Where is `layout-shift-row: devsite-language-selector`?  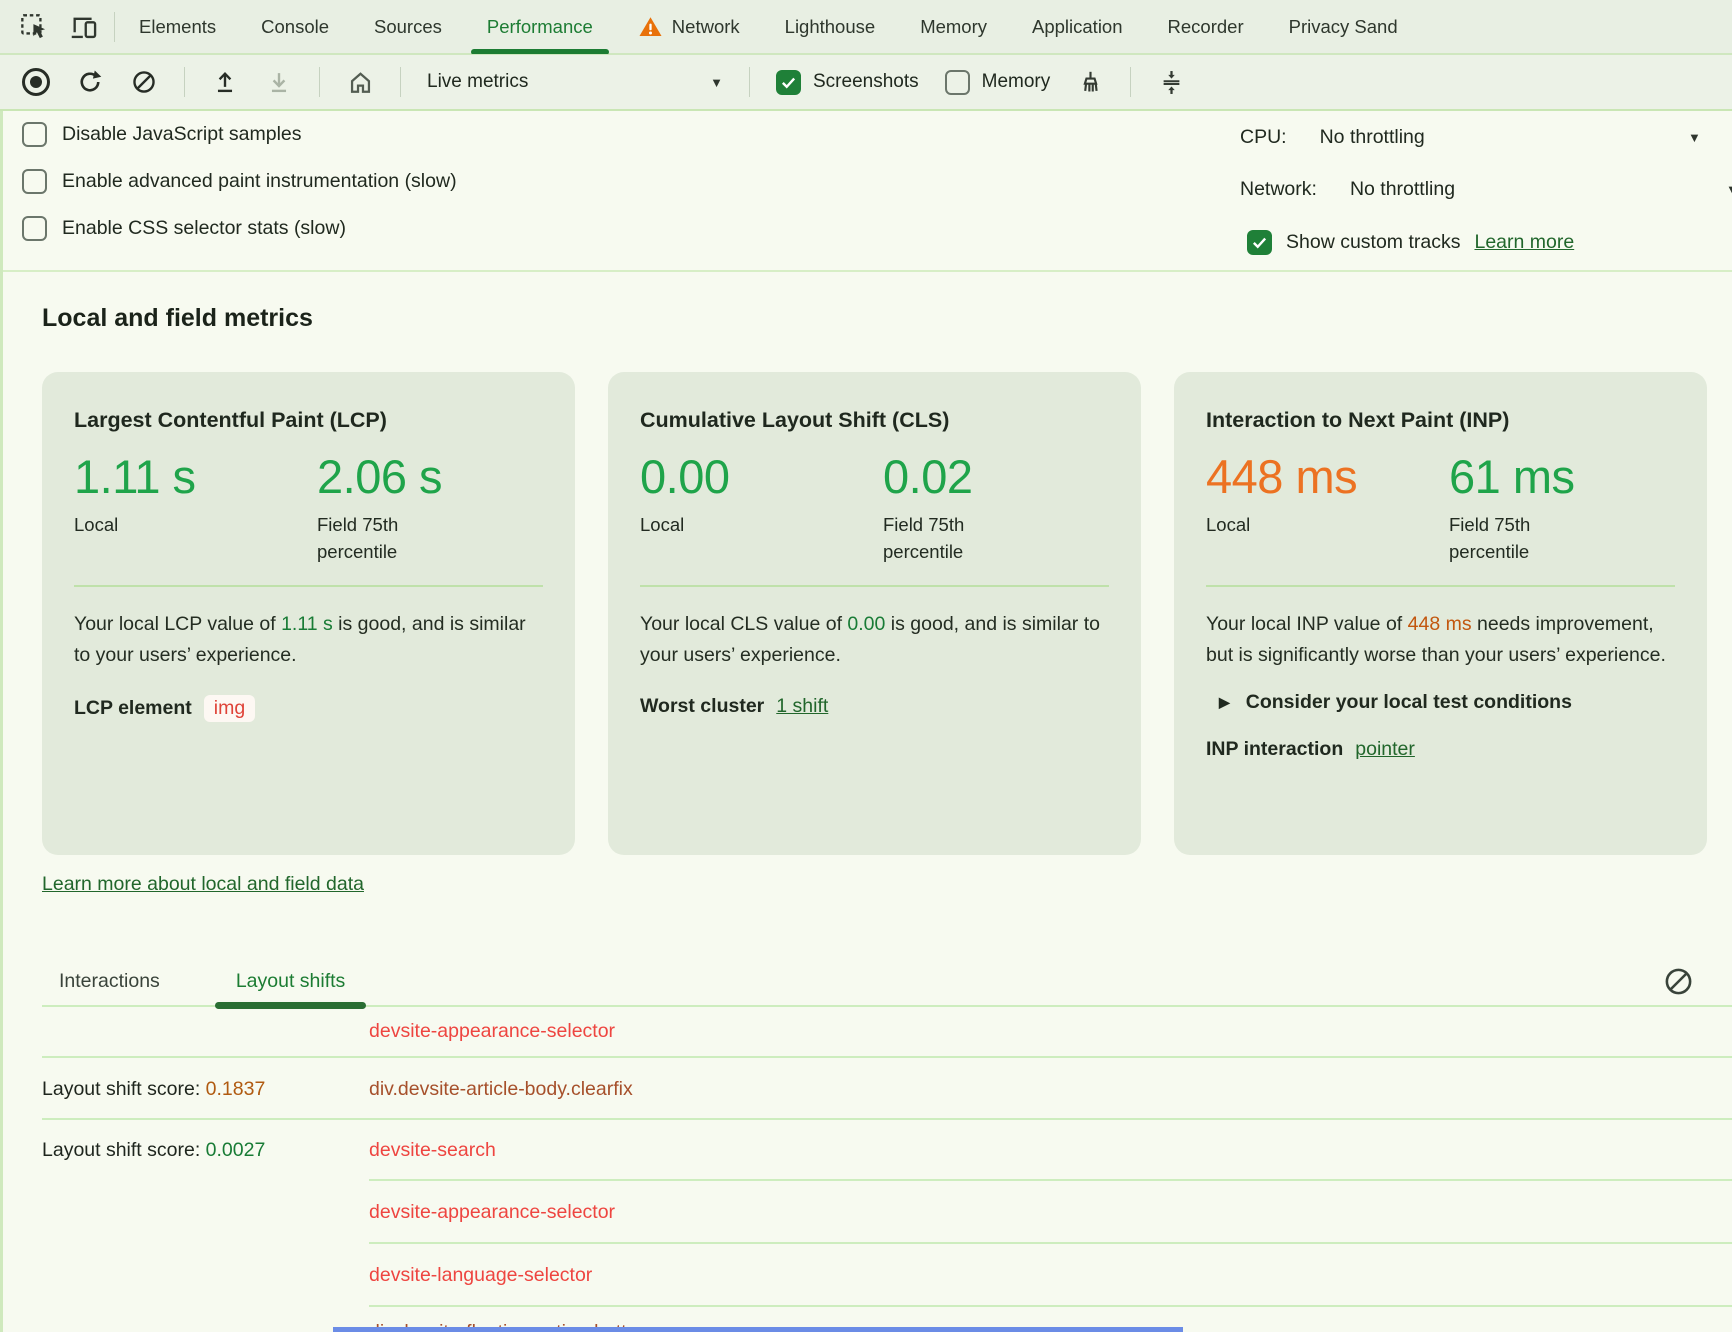
layout-shift-row: devsite-language-selector is located at coordinates (887, 1275).